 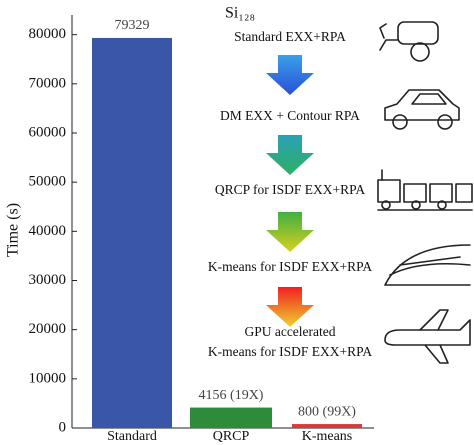 I want to click on y-axis-label: Time (s), so click(x=13, y=230).